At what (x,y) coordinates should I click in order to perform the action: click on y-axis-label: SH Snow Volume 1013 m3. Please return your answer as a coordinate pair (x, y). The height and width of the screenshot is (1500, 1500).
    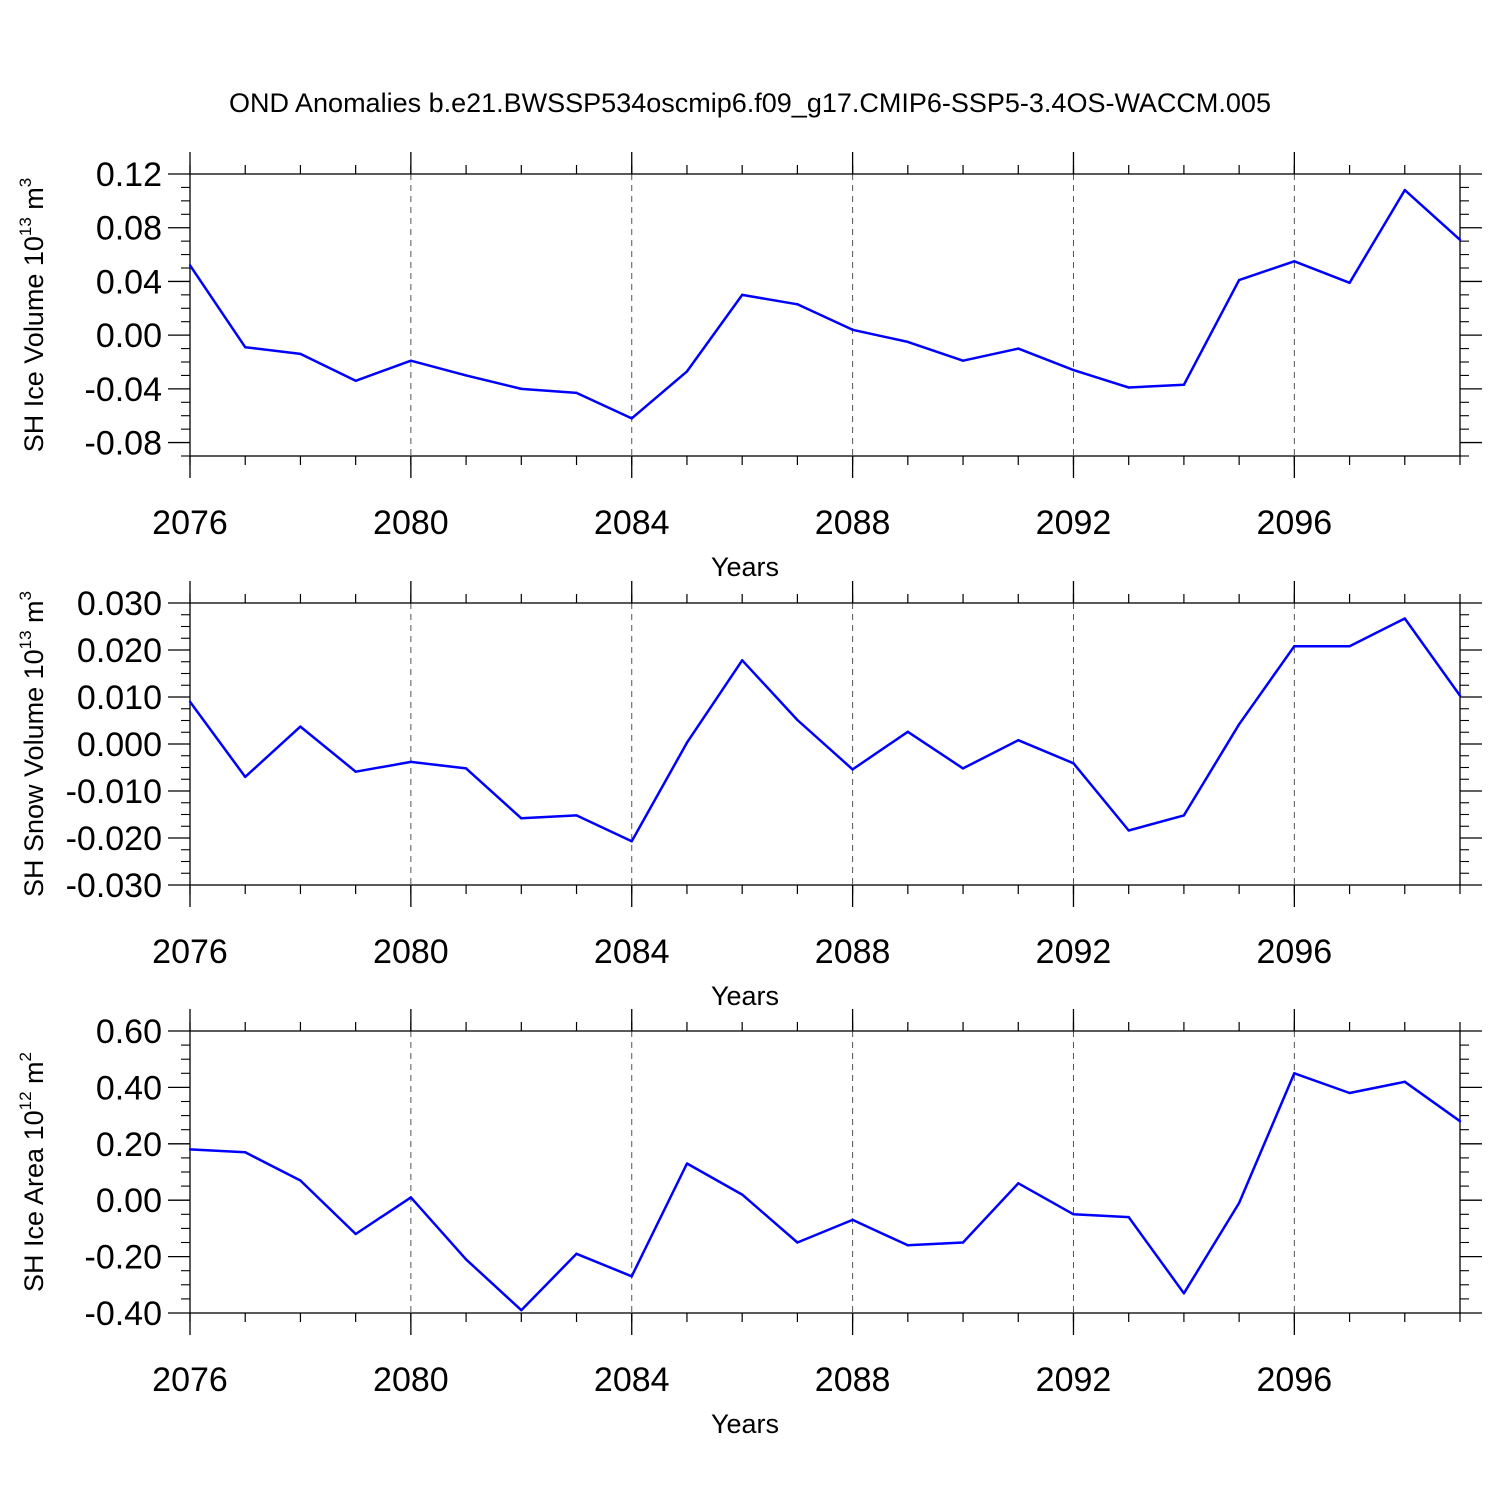
    Looking at the image, I should click on (32, 744).